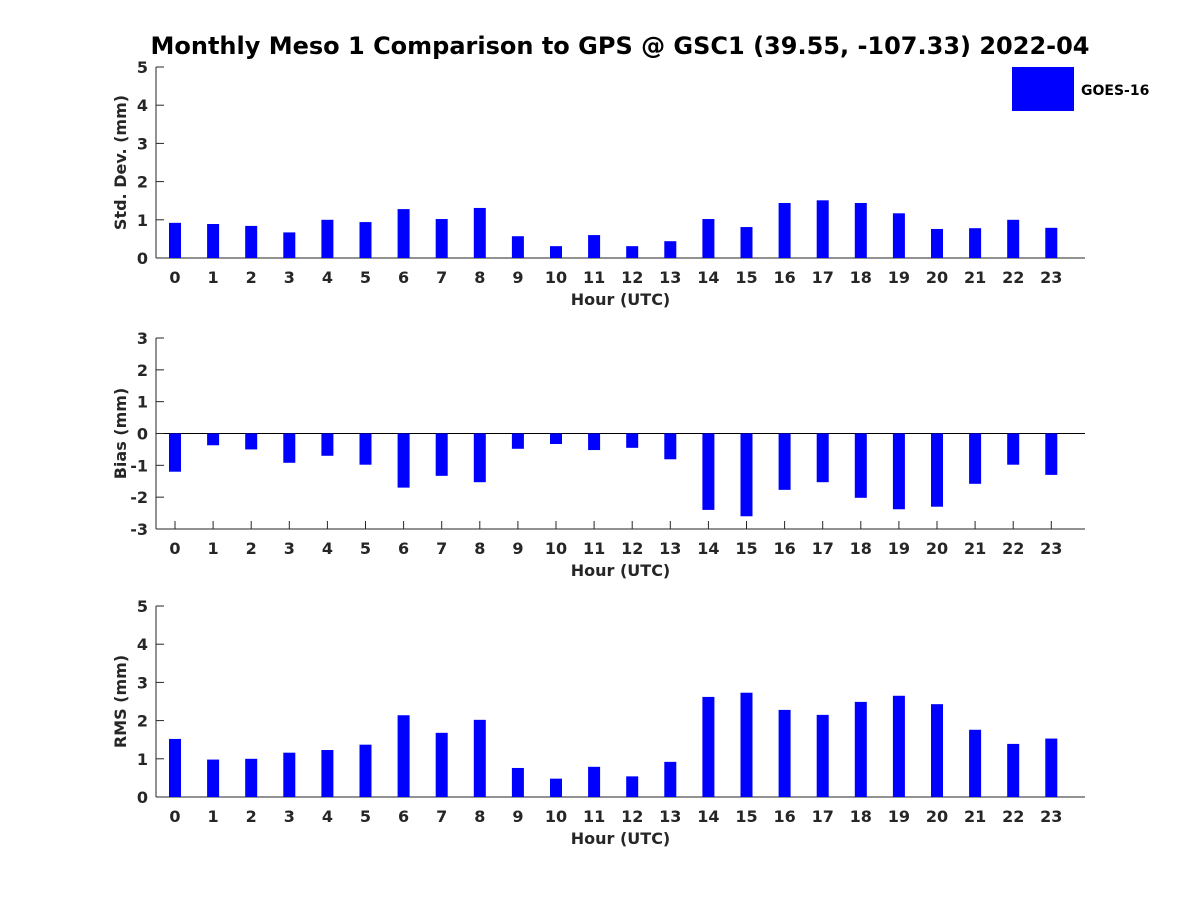  Describe the element at coordinates (441, 816) in the screenshot. I see `rms-x-tick-label: 7` at that location.